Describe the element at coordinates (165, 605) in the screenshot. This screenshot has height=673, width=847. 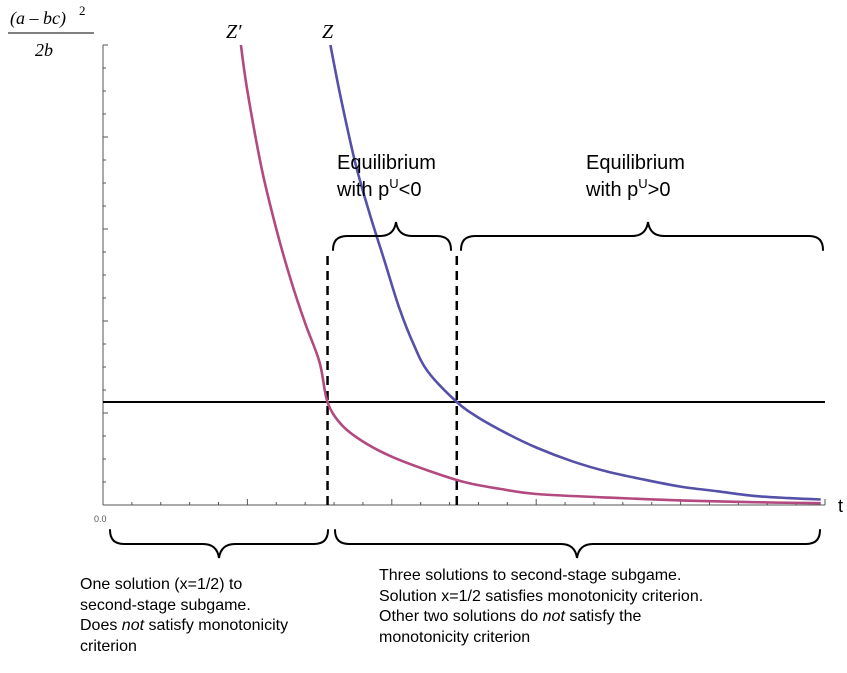
I see `one-solution-note-line2: second-stage subgame.` at that location.